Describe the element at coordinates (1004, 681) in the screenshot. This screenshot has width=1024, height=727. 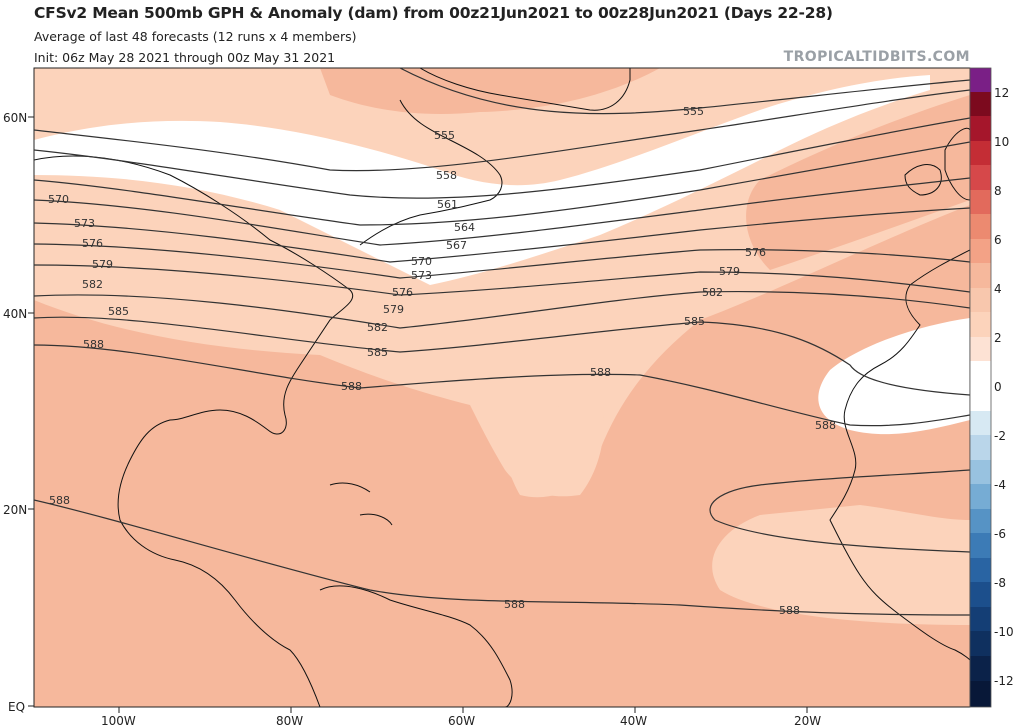
I see `colorbar-tick: -12` at that location.